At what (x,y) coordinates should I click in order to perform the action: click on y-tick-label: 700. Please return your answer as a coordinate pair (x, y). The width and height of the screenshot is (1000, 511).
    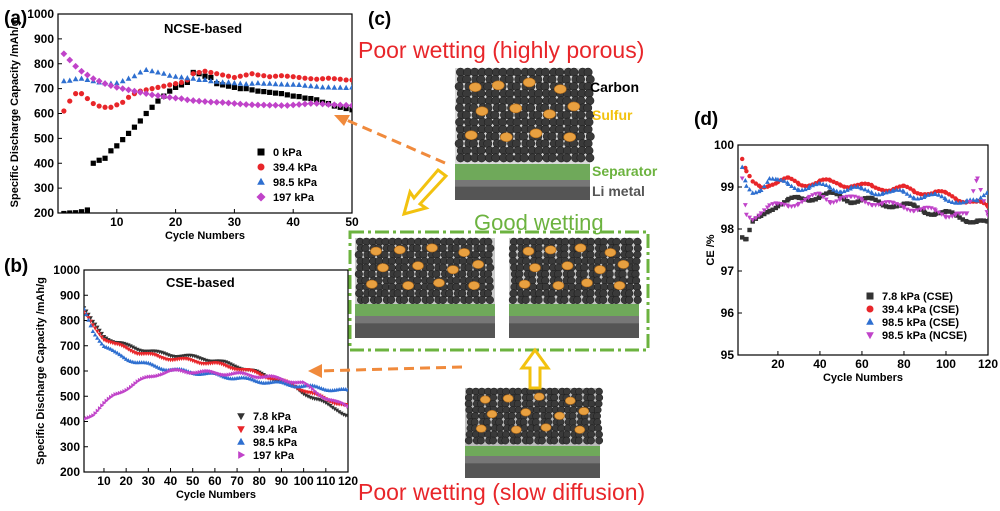
    Looking at the image, I should click on (70, 346).